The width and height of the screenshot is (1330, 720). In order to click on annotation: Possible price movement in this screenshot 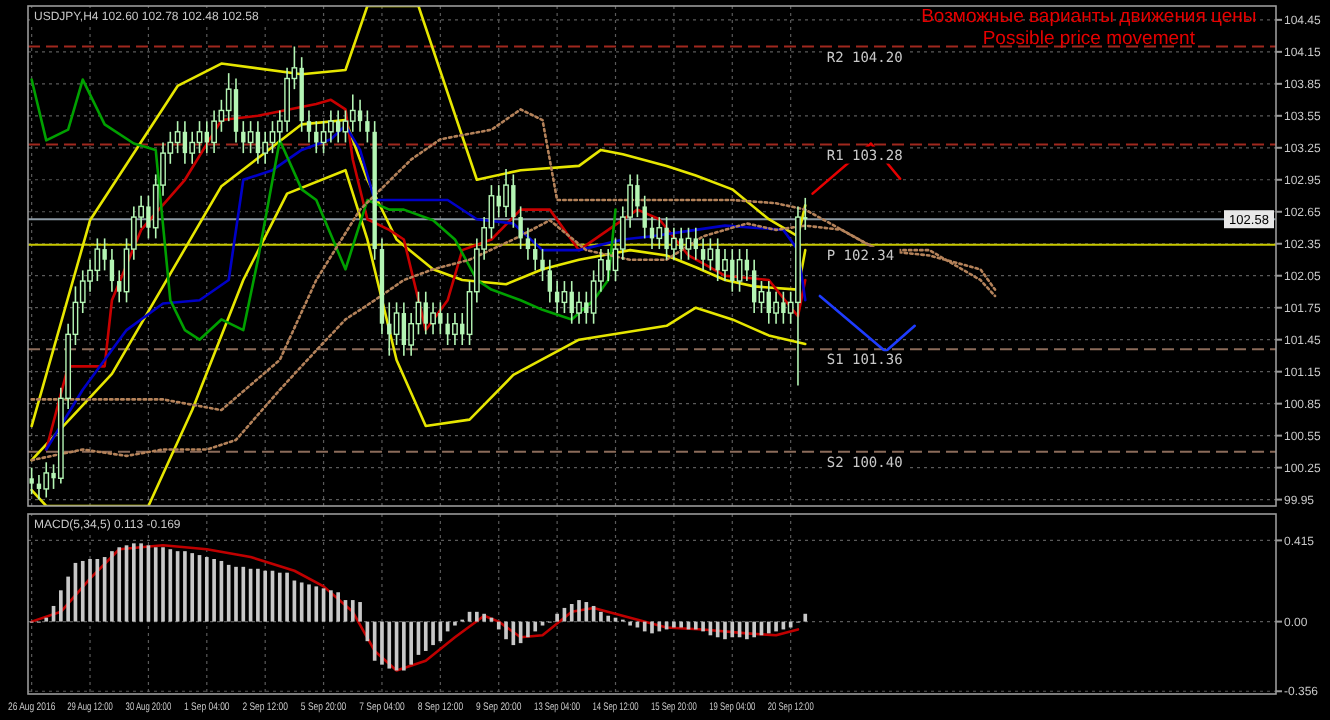, I will do `click(1089, 39)`.